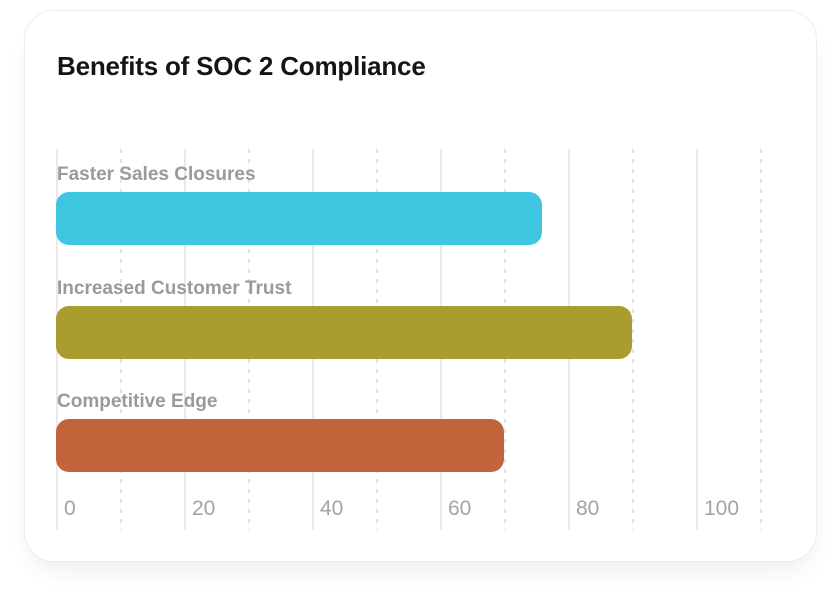 Image resolution: width=838 pixels, height=595 pixels. Describe the element at coordinates (722, 508) in the screenshot. I see `x-axis-tick-label: 100` at that location.